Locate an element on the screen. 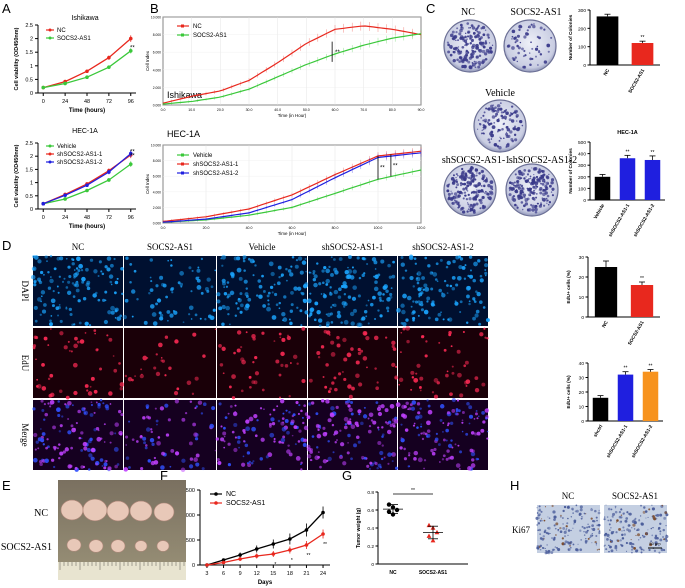  y-tick-label: 4.000 is located at coordinates (157, 70).